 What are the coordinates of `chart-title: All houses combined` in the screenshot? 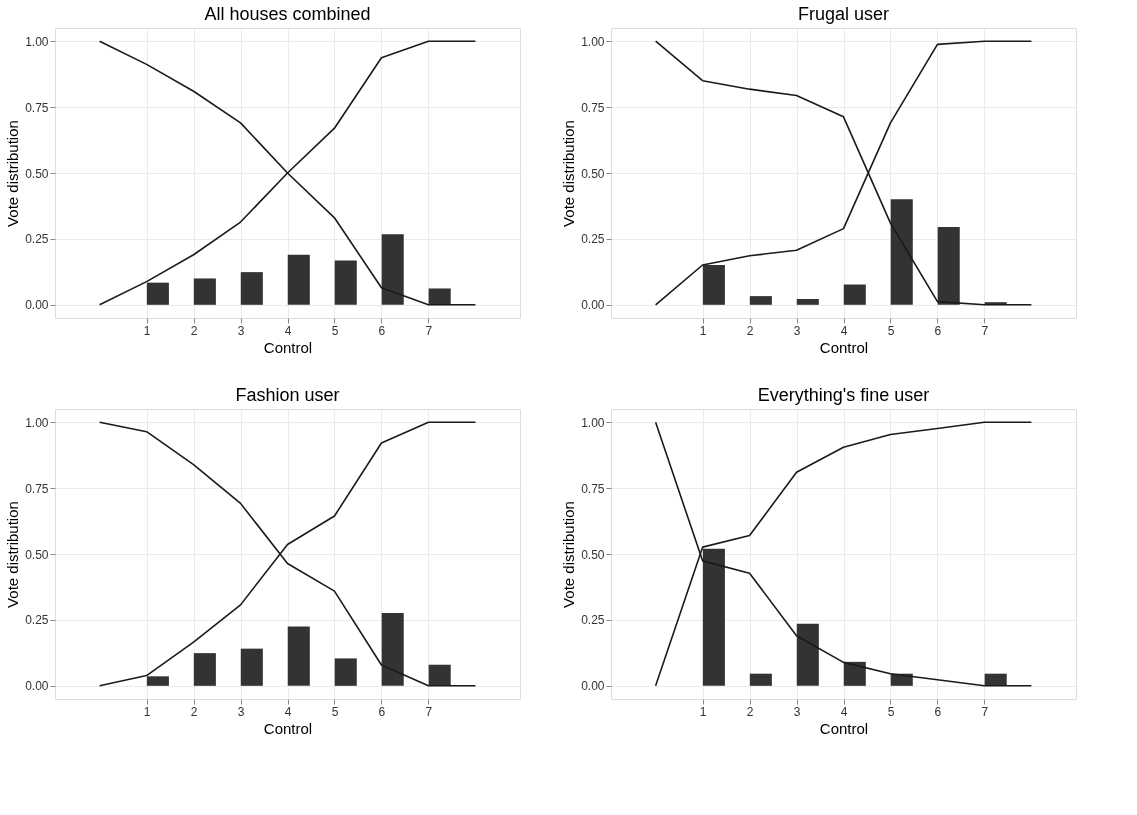 It's located at (287, 14).